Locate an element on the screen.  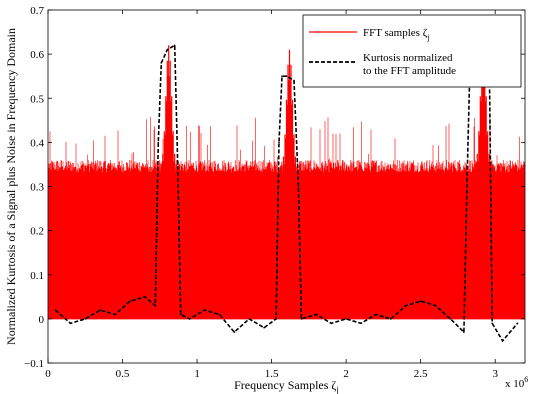
legend-label-kurtosis-line2: to the FFT amplitude is located at coordinates (409, 71).